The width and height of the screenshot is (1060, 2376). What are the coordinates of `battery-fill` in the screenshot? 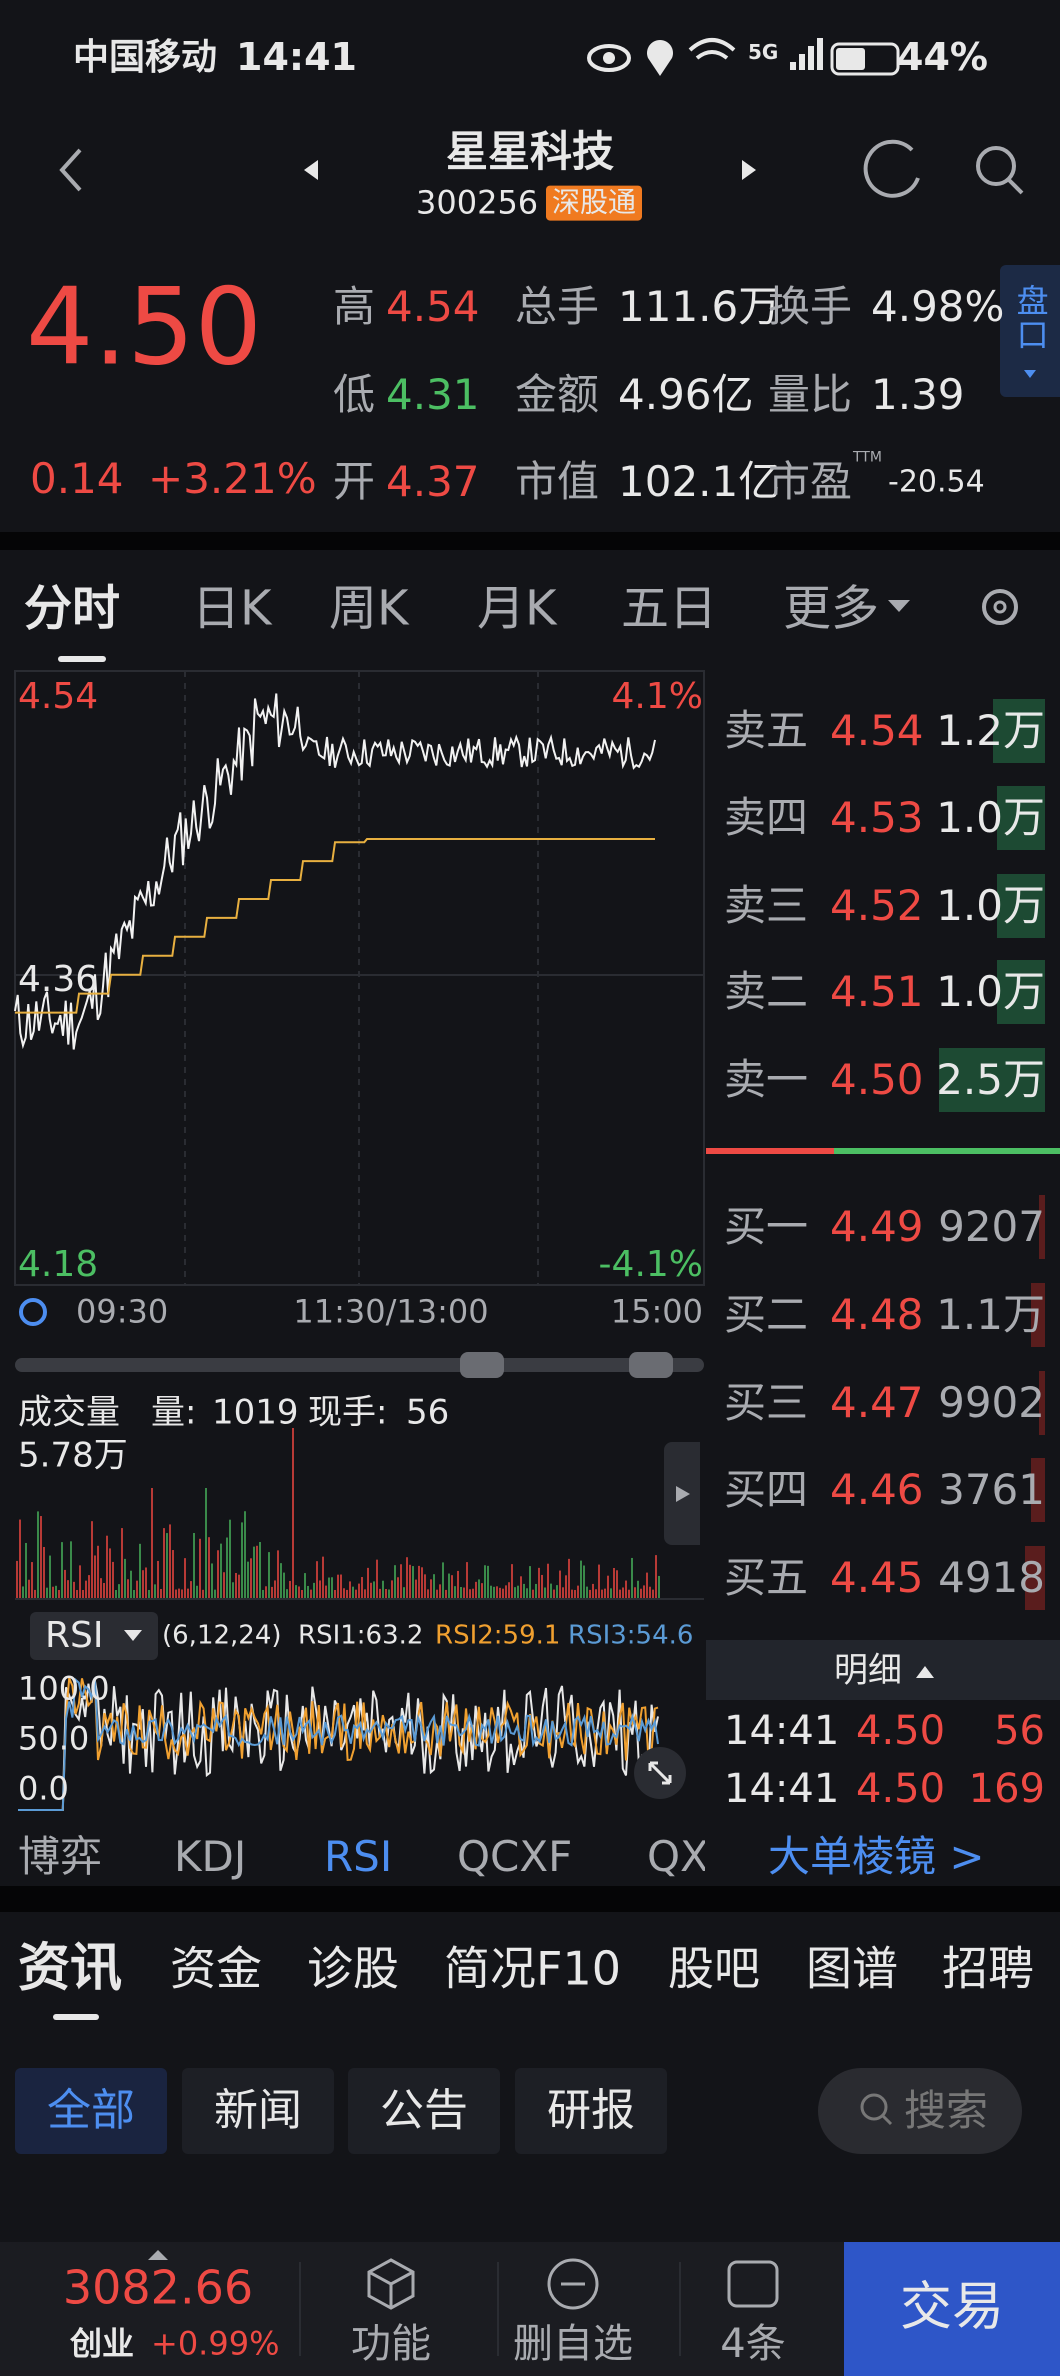 It's located at (850, 59).